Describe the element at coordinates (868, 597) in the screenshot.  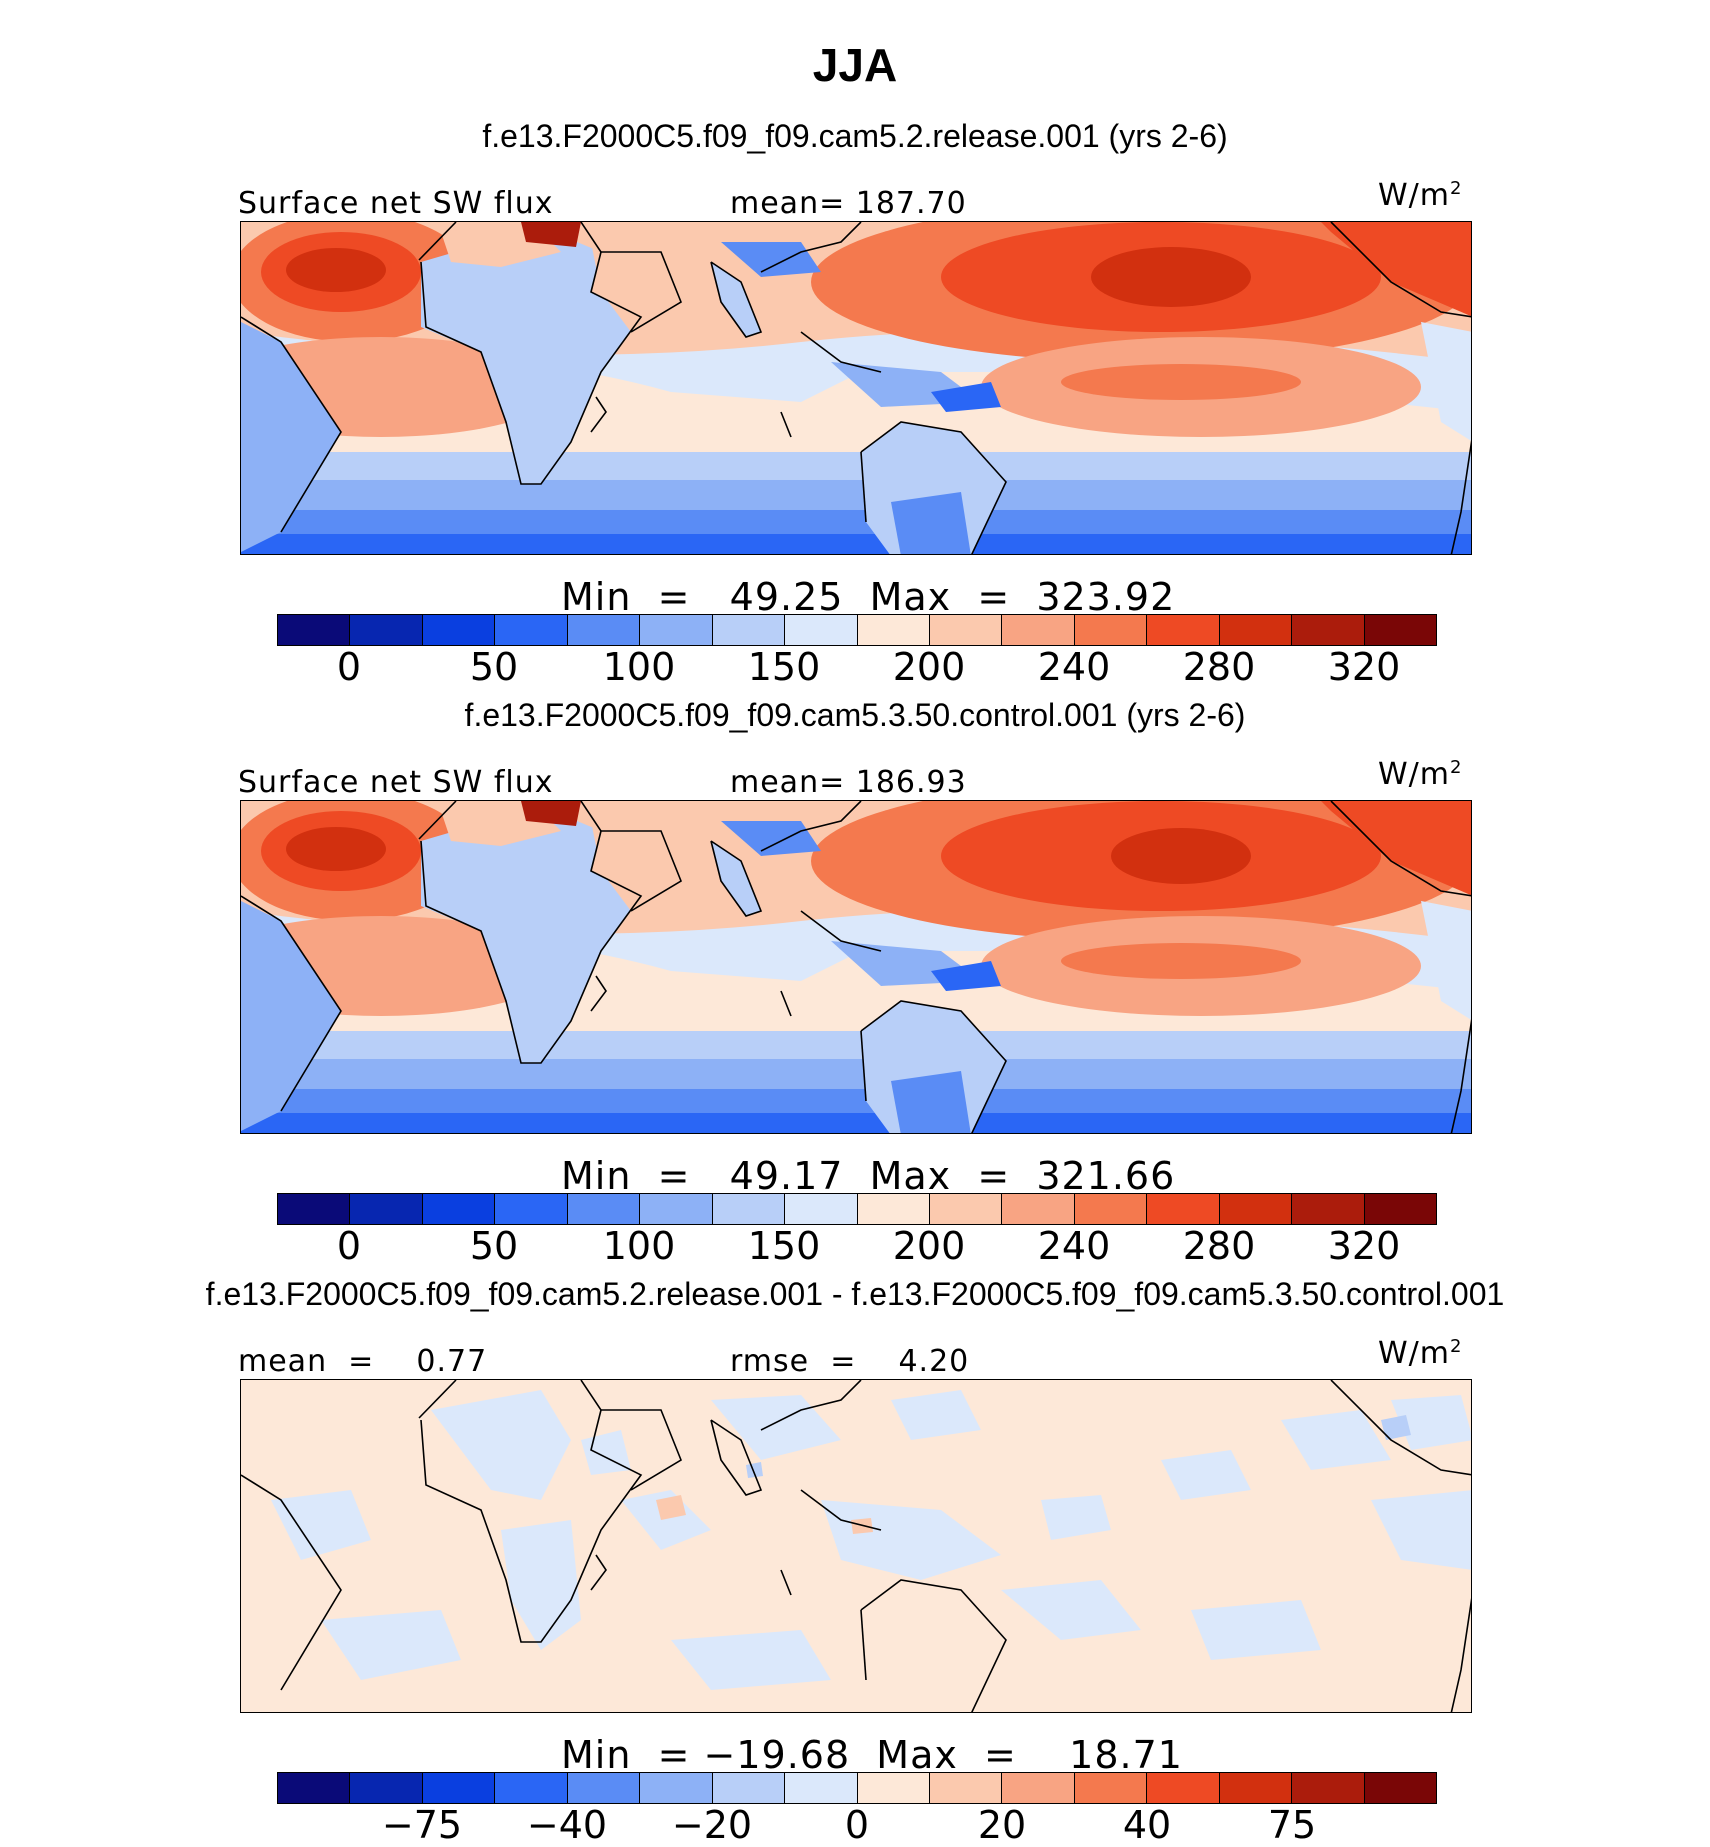
I see `panel-1-minmax-label: Min = 49.25 Max = 323.92` at that location.